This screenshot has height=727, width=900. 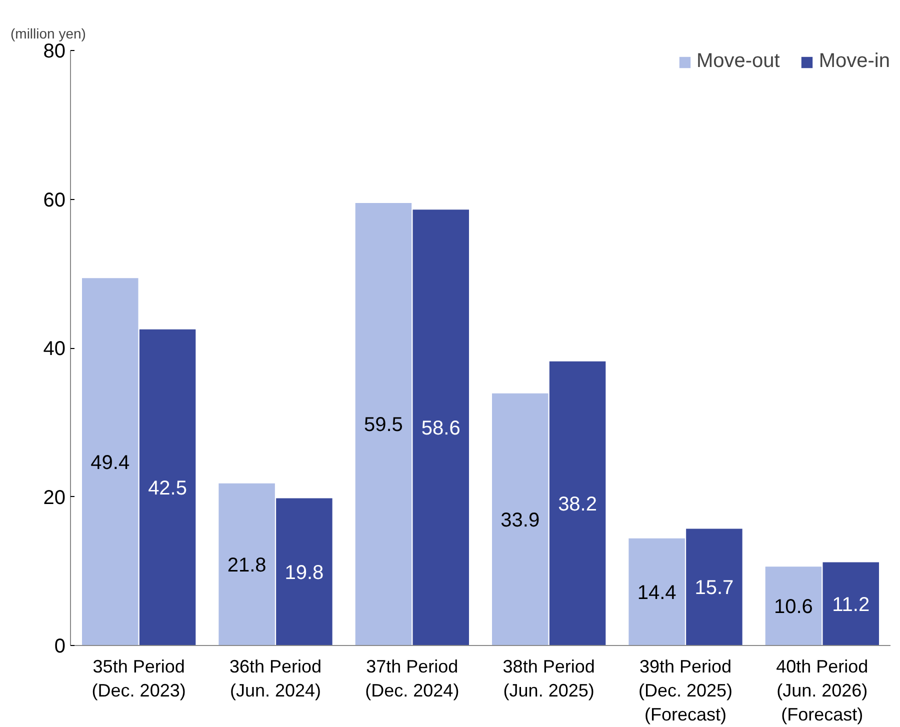 I want to click on y-tick-label: 60, so click(x=54, y=200).